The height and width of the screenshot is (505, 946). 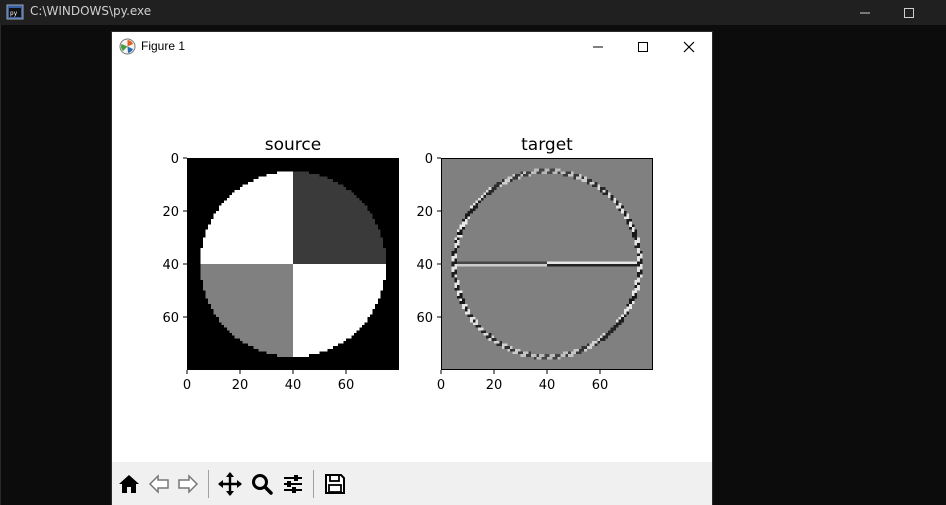 I want to click on save-button, so click(x=335, y=484).